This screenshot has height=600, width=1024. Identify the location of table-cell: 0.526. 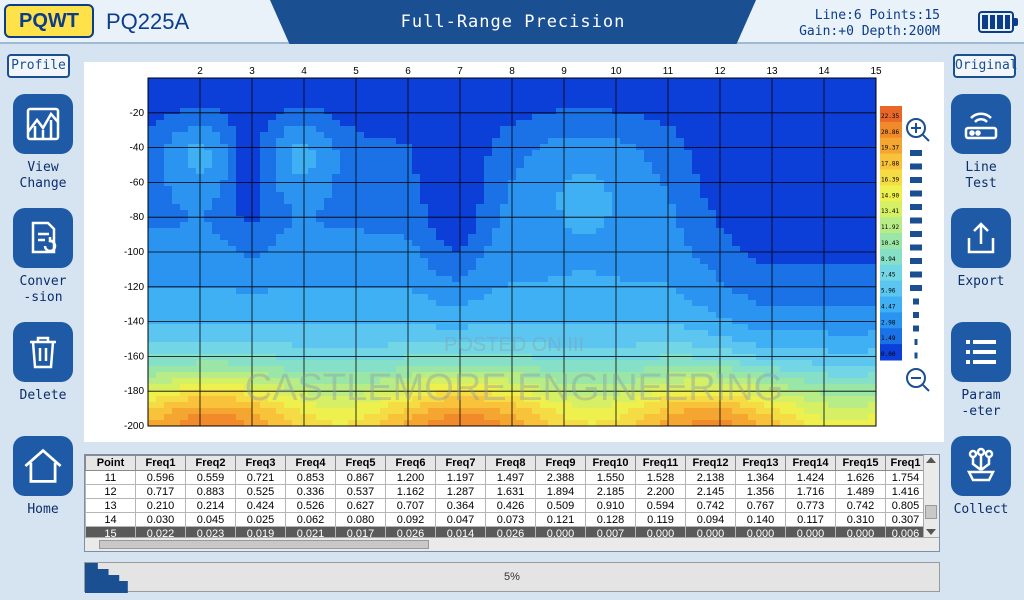
(310, 505).